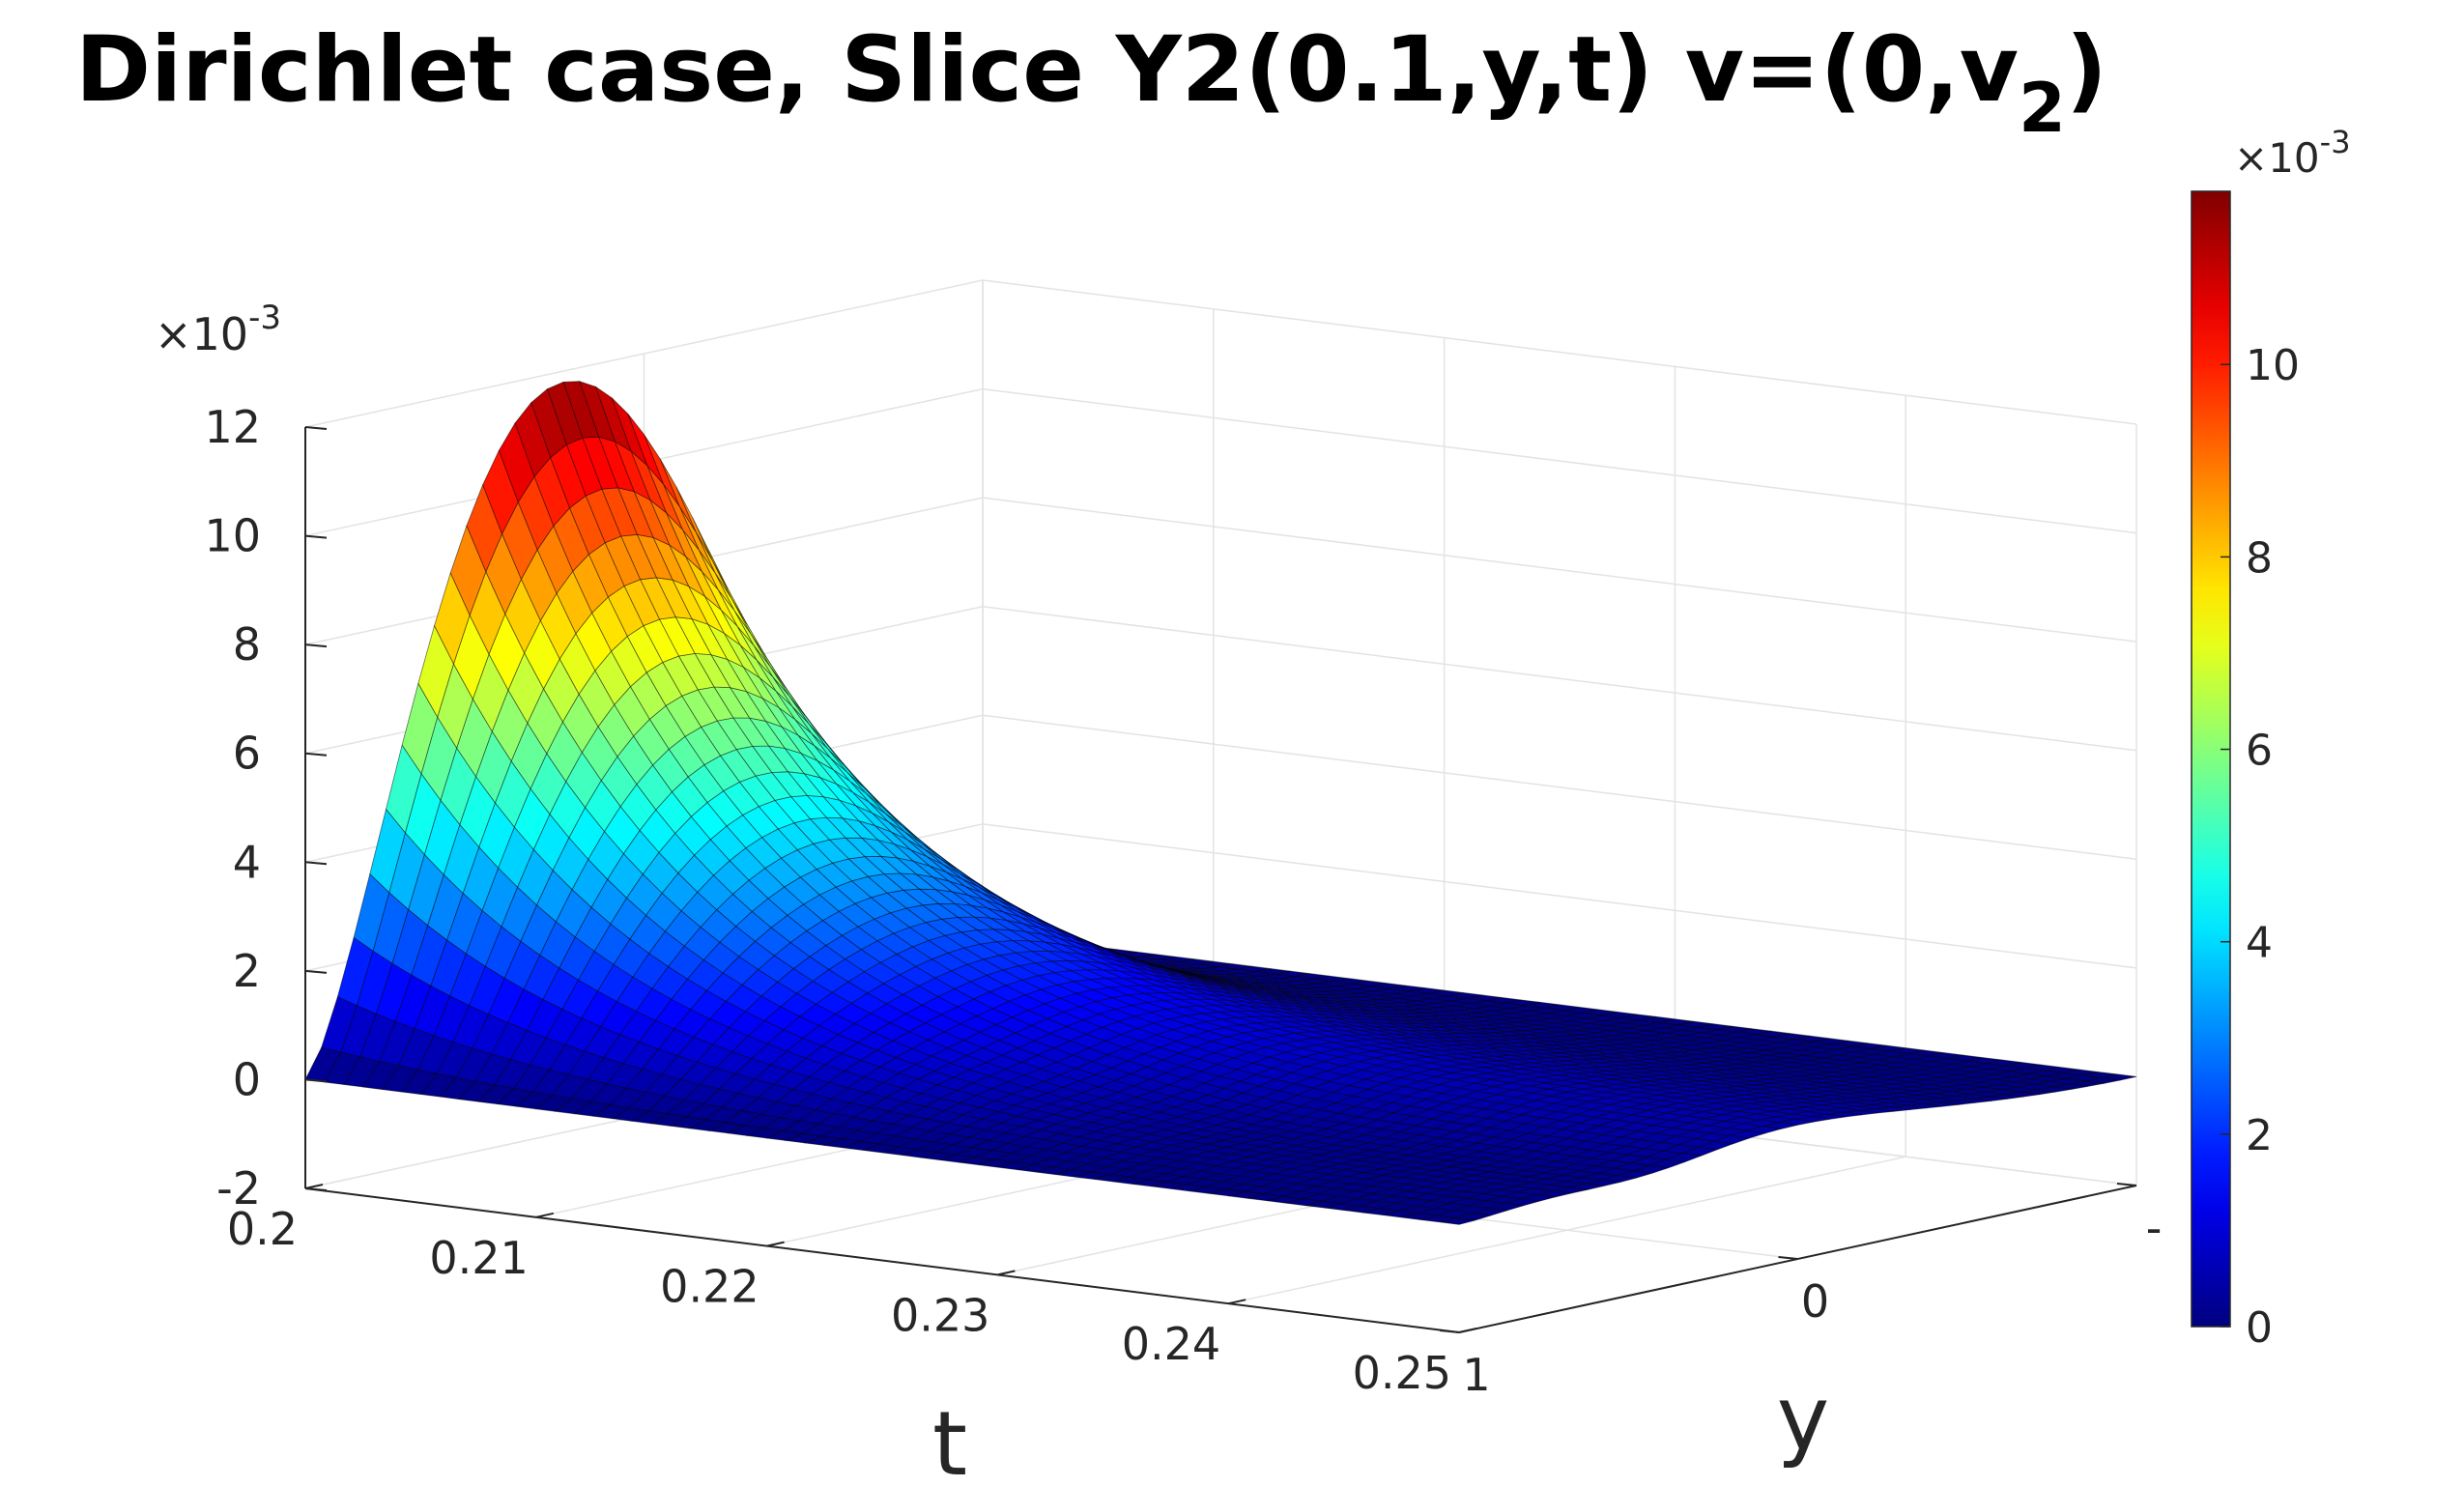 The image size is (2464, 1486). Describe the element at coordinates (218, 329) in the screenshot. I see `z-exponent-label: ×10⁻³` at that location.